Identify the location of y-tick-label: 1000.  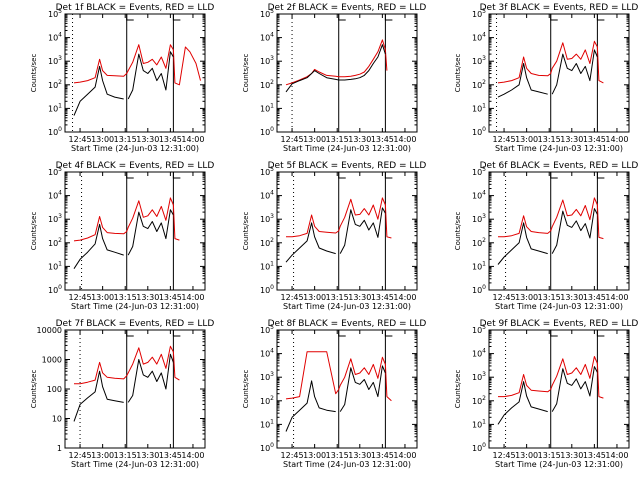
(52, 360).